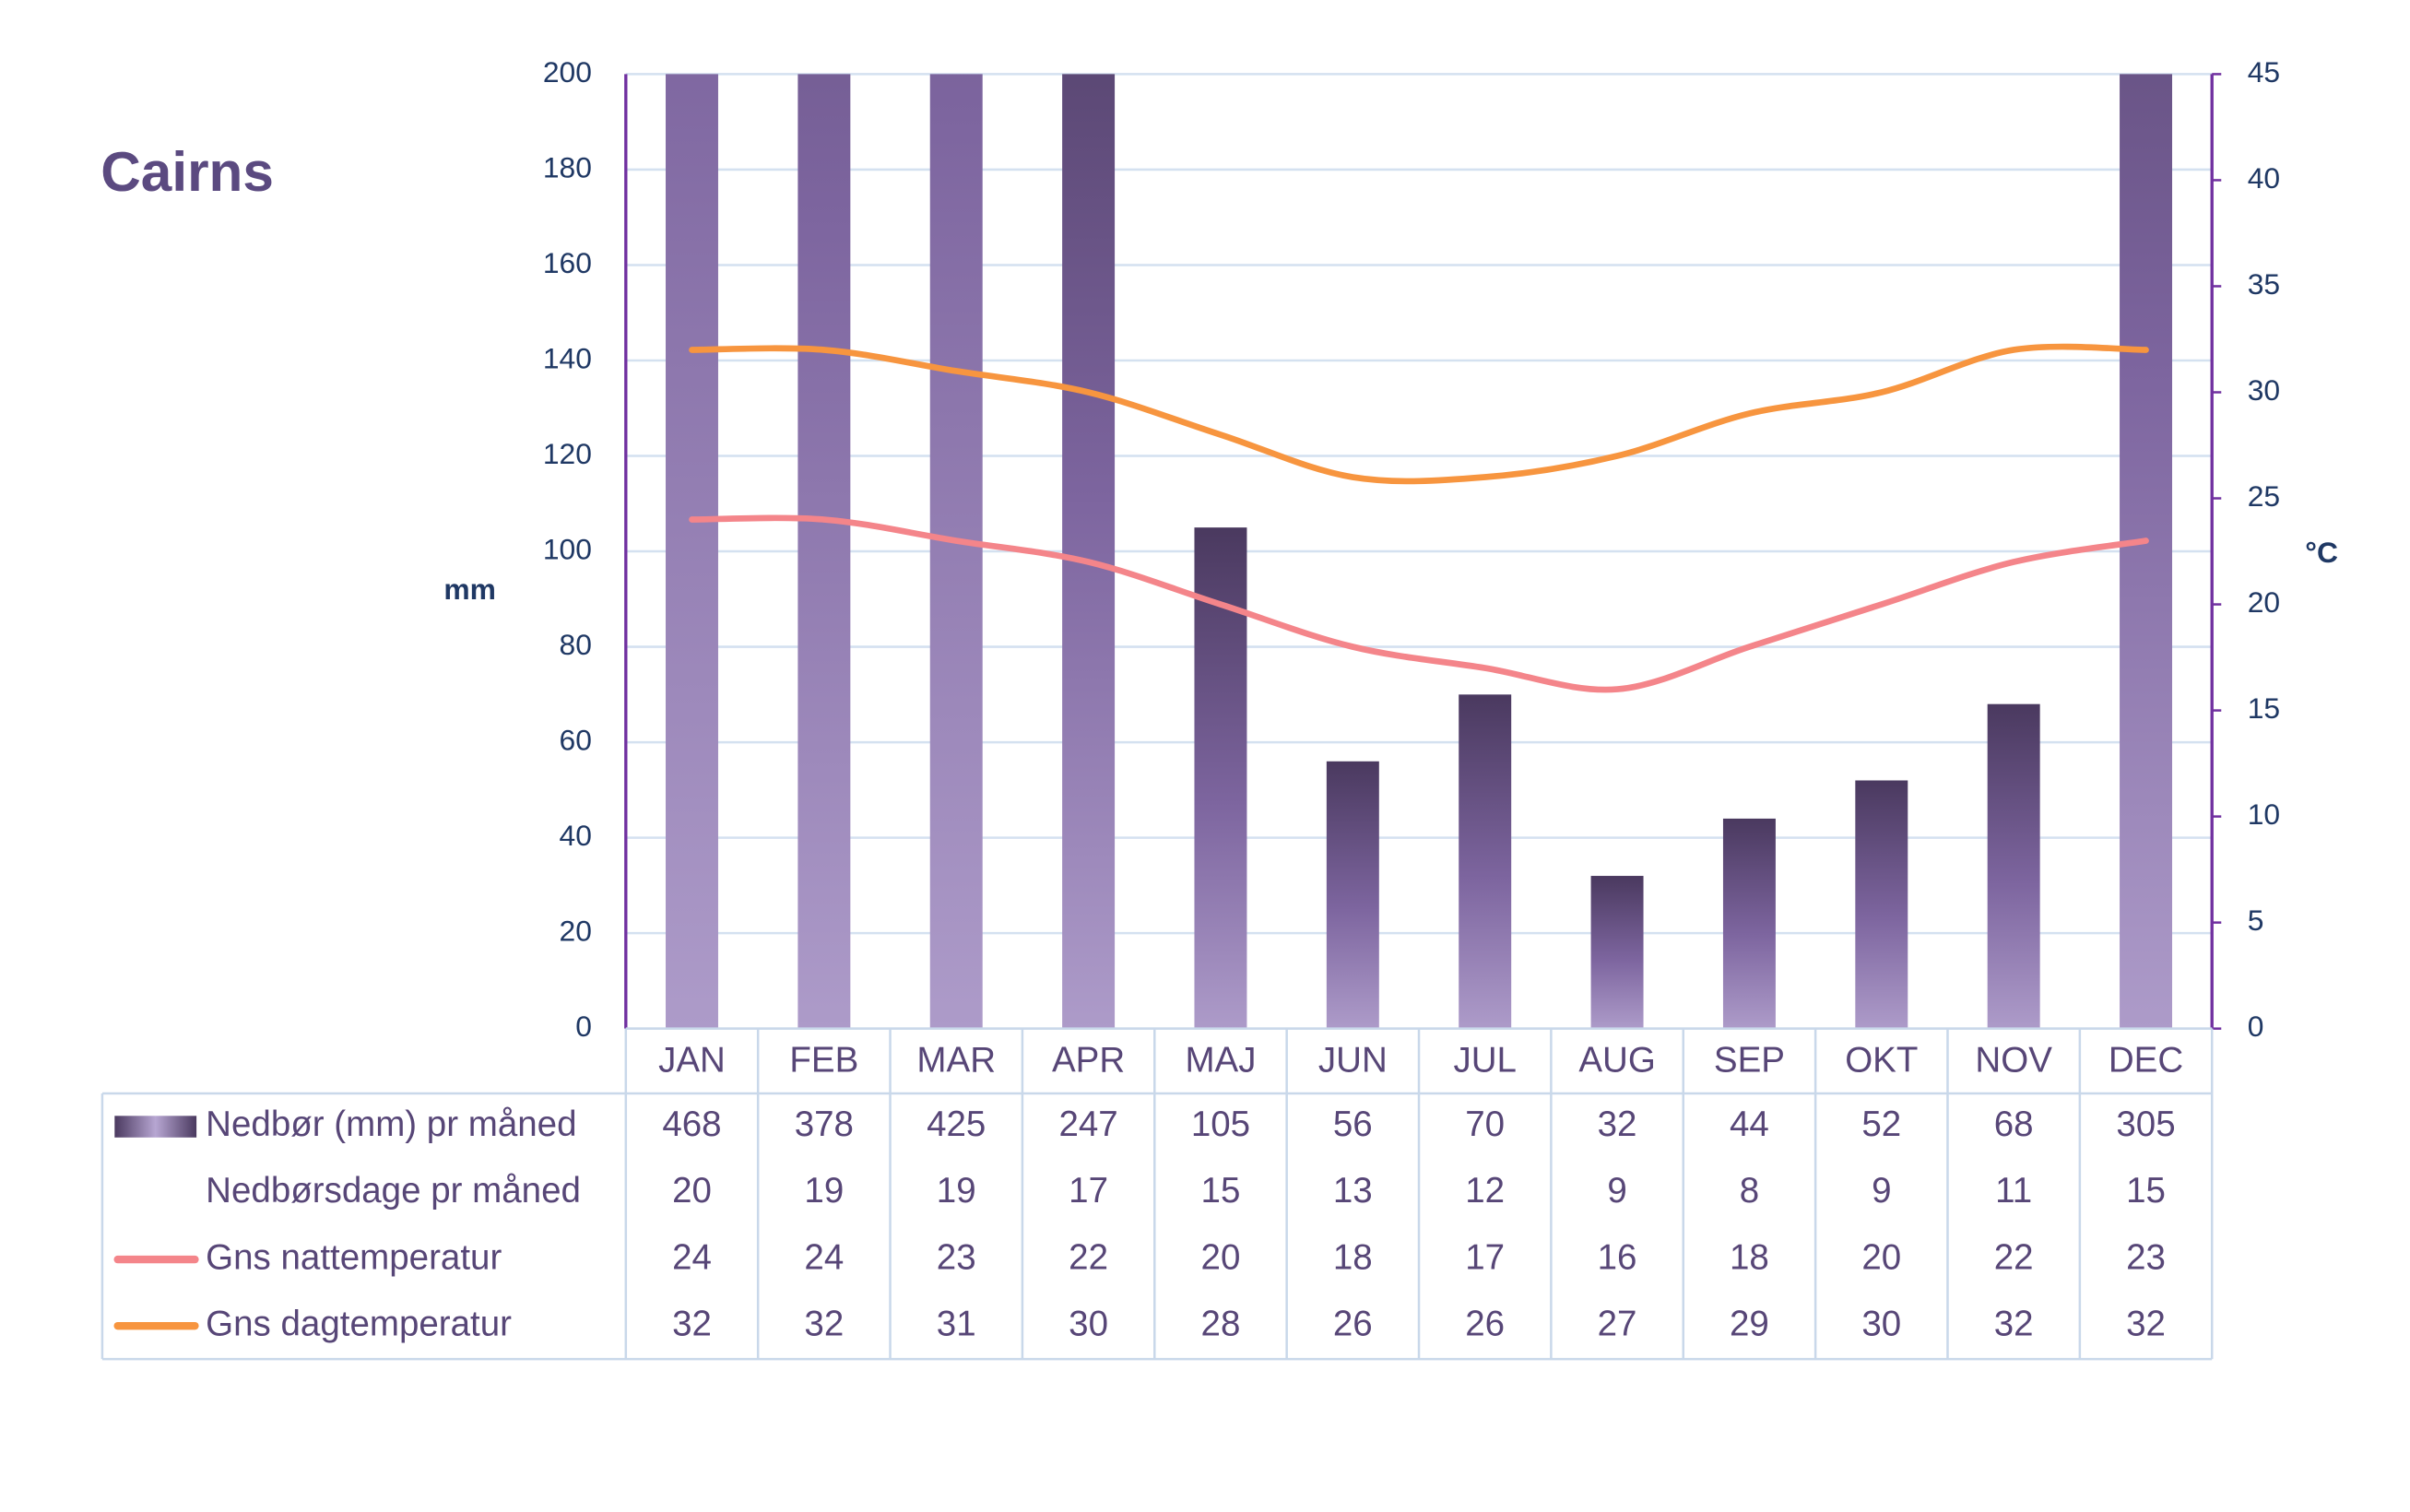 This screenshot has height=1512, width=2410. I want to click on table-value: 11, so click(2013, 1191).